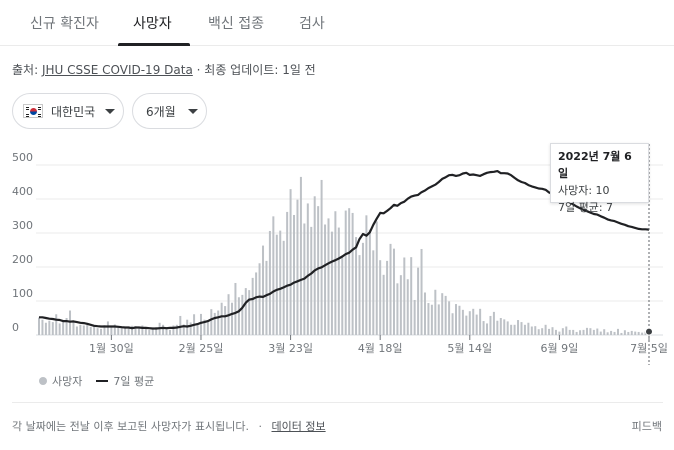  What do you see at coordinates (201, 348) in the screenshot?
I see `x-tick-label: 2월 25일` at bounding box center [201, 348].